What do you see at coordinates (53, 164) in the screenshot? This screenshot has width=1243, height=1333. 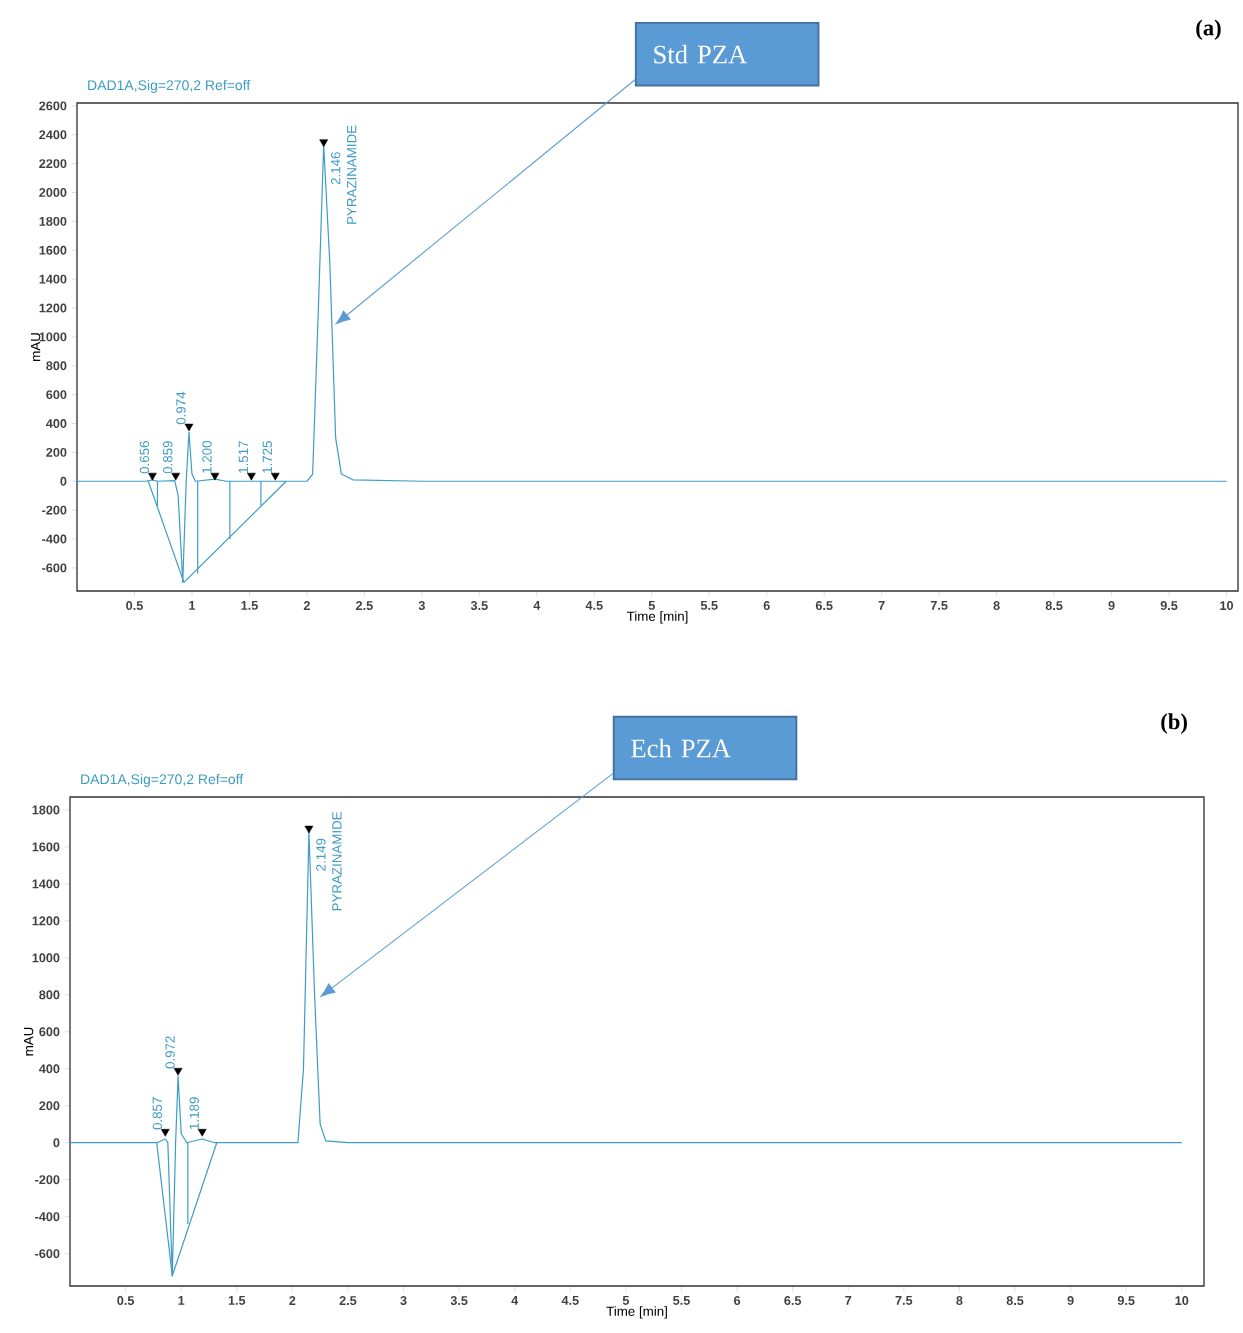 I see `y-tick-label: 2200` at bounding box center [53, 164].